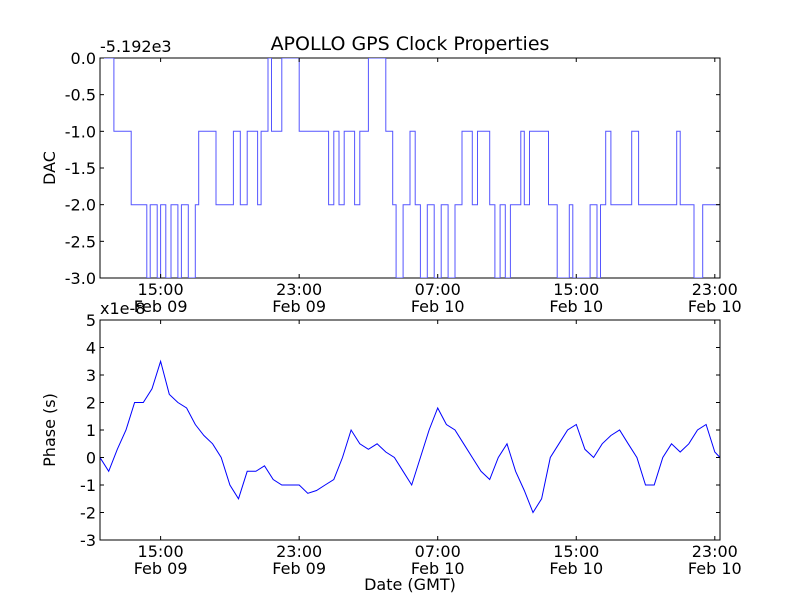 The image size is (800, 600). Describe the element at coordinates (91, 375) in the screenshot. I see `y-tick-label: 3` at that location.